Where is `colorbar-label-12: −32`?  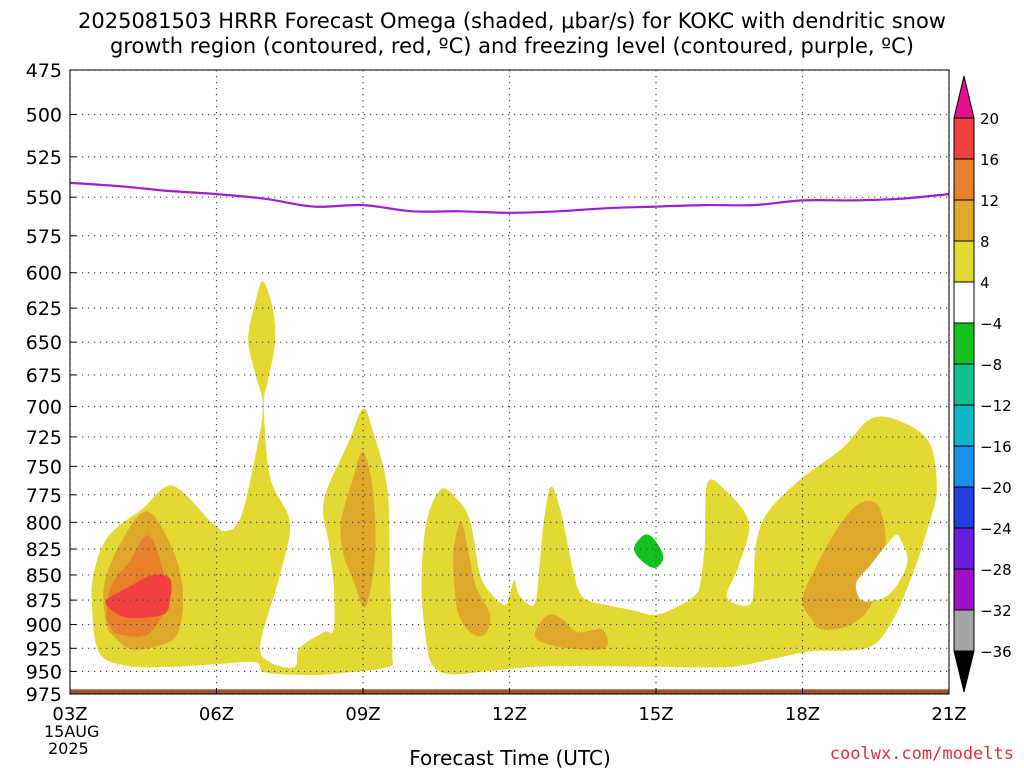 colorbar-label-12: −32 is located at coordinates (996, 611).